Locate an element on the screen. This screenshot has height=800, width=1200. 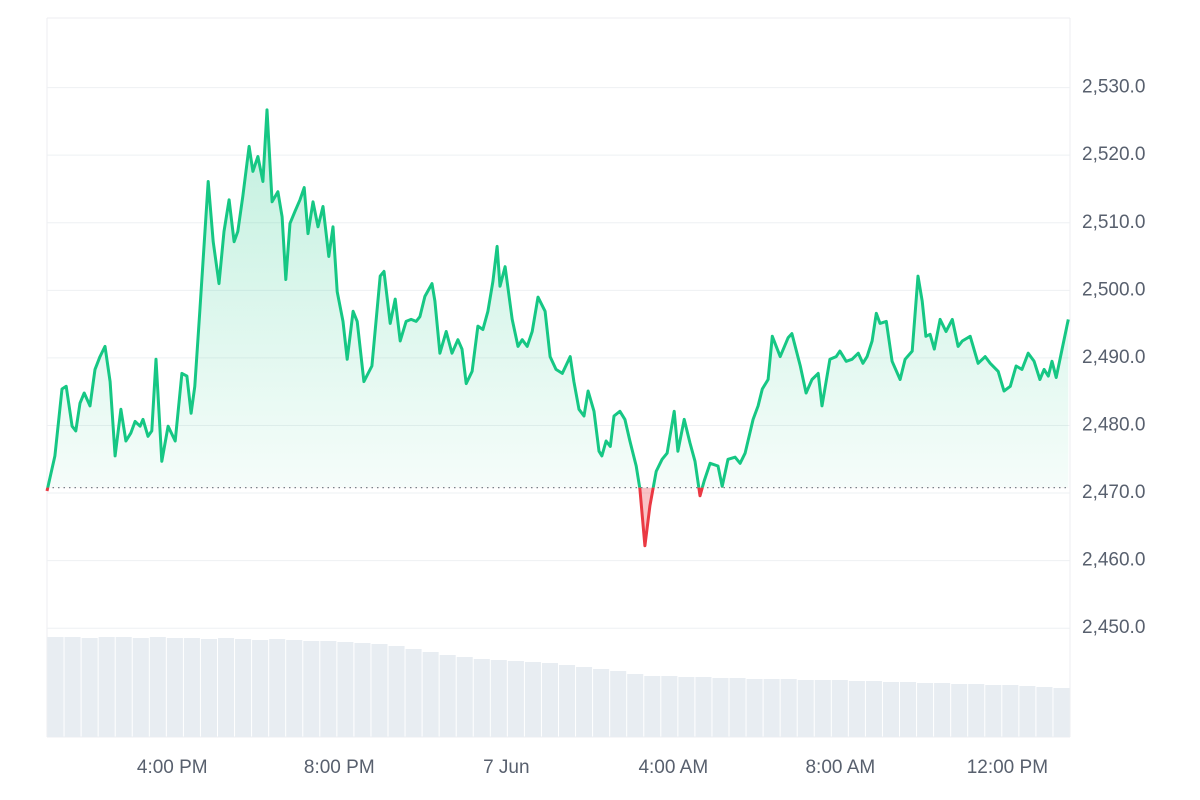
x-tick-label: 4:00 PM is located at coordinates (172, 767).